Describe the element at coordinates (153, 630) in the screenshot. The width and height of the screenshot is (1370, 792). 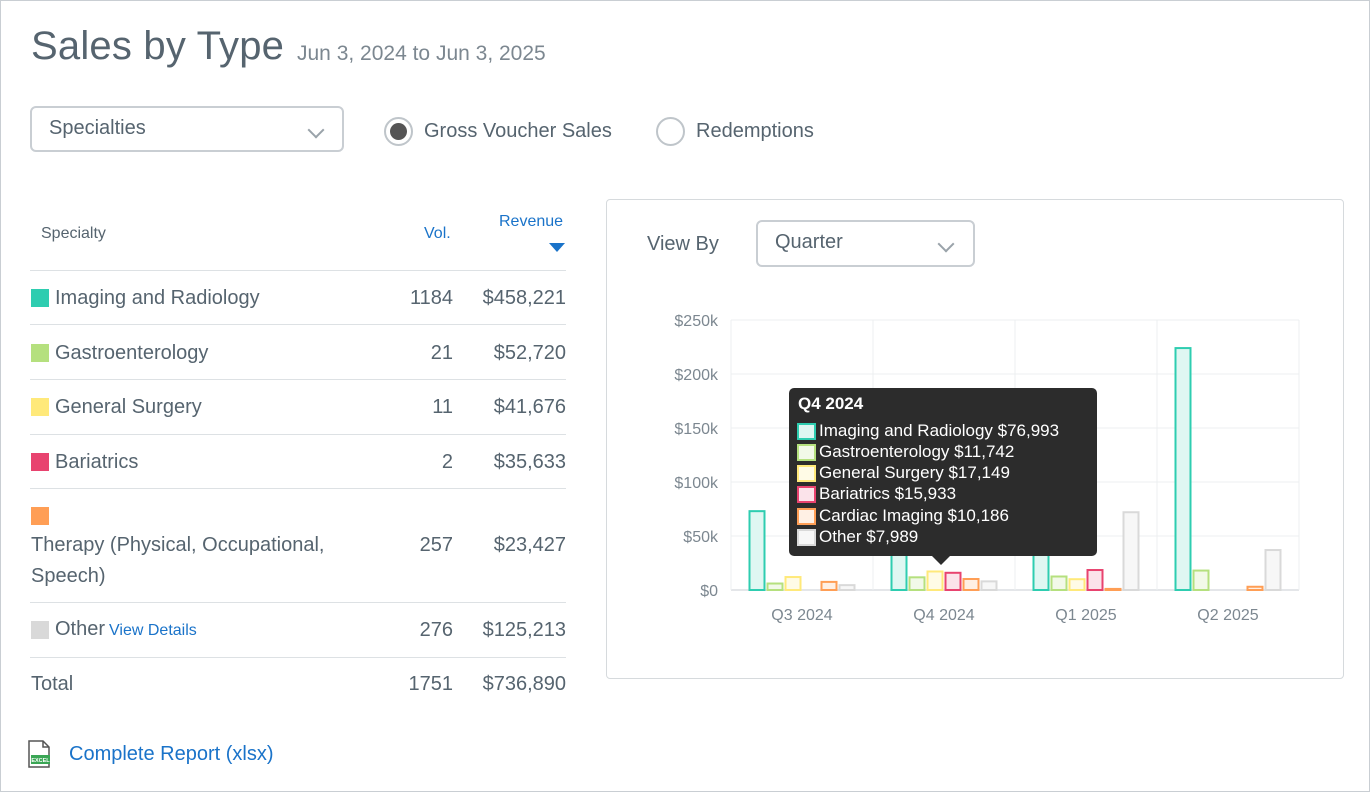
I see `view-details-link: View Details` at that location.